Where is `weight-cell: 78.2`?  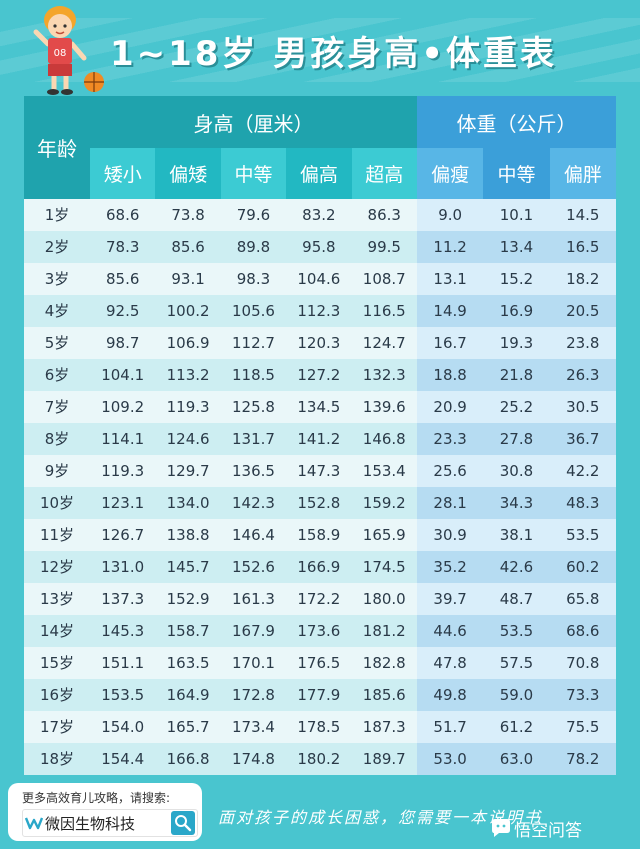 weight-cell: 78.2 is located at coordinates (582, 759).